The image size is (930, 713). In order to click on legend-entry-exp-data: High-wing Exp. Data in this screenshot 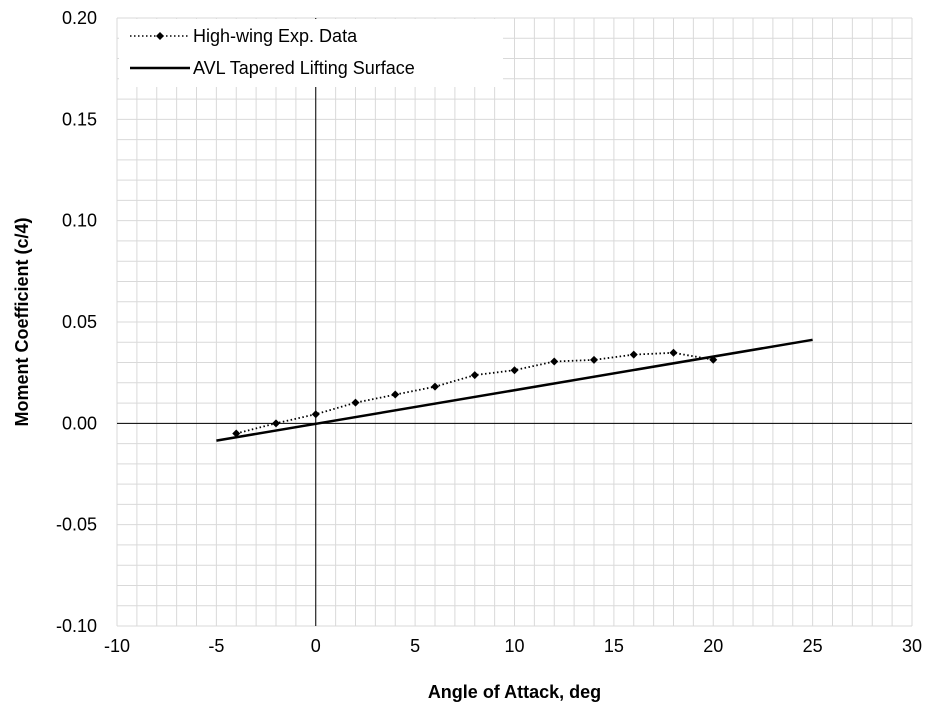, I will do `click(244, 36)`.